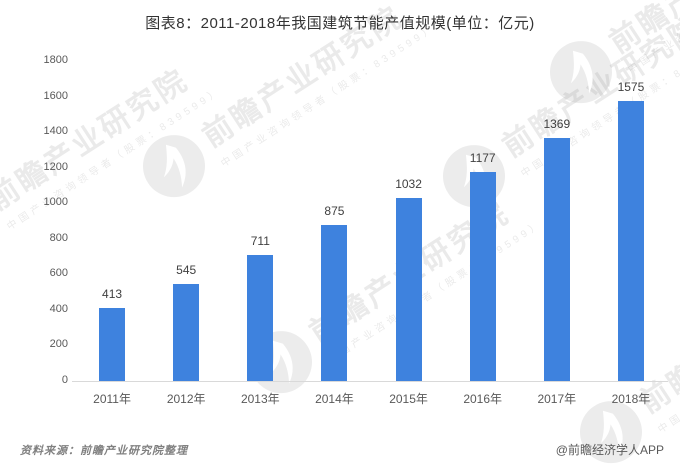 The image size is (680, 467). What do you see at coordinates (186, 399) in the screenshot?
I see `x-tick-label: 2012年` at bounding box center [186, 399].